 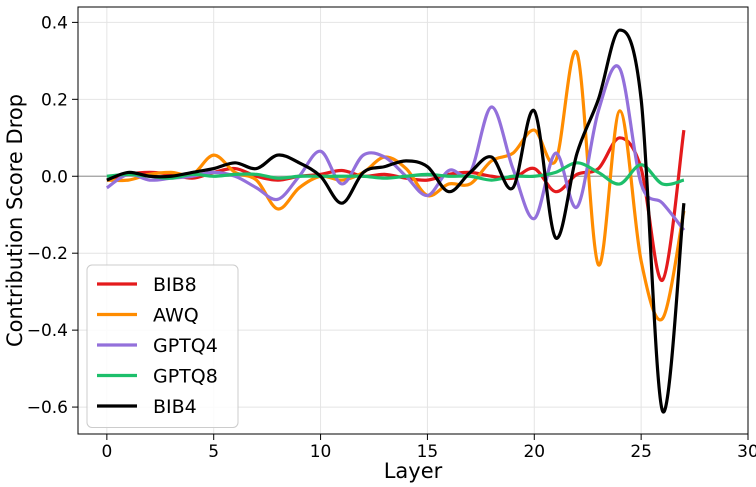 I want to click on x-tick-label: 15, so click(x=428, y=452).